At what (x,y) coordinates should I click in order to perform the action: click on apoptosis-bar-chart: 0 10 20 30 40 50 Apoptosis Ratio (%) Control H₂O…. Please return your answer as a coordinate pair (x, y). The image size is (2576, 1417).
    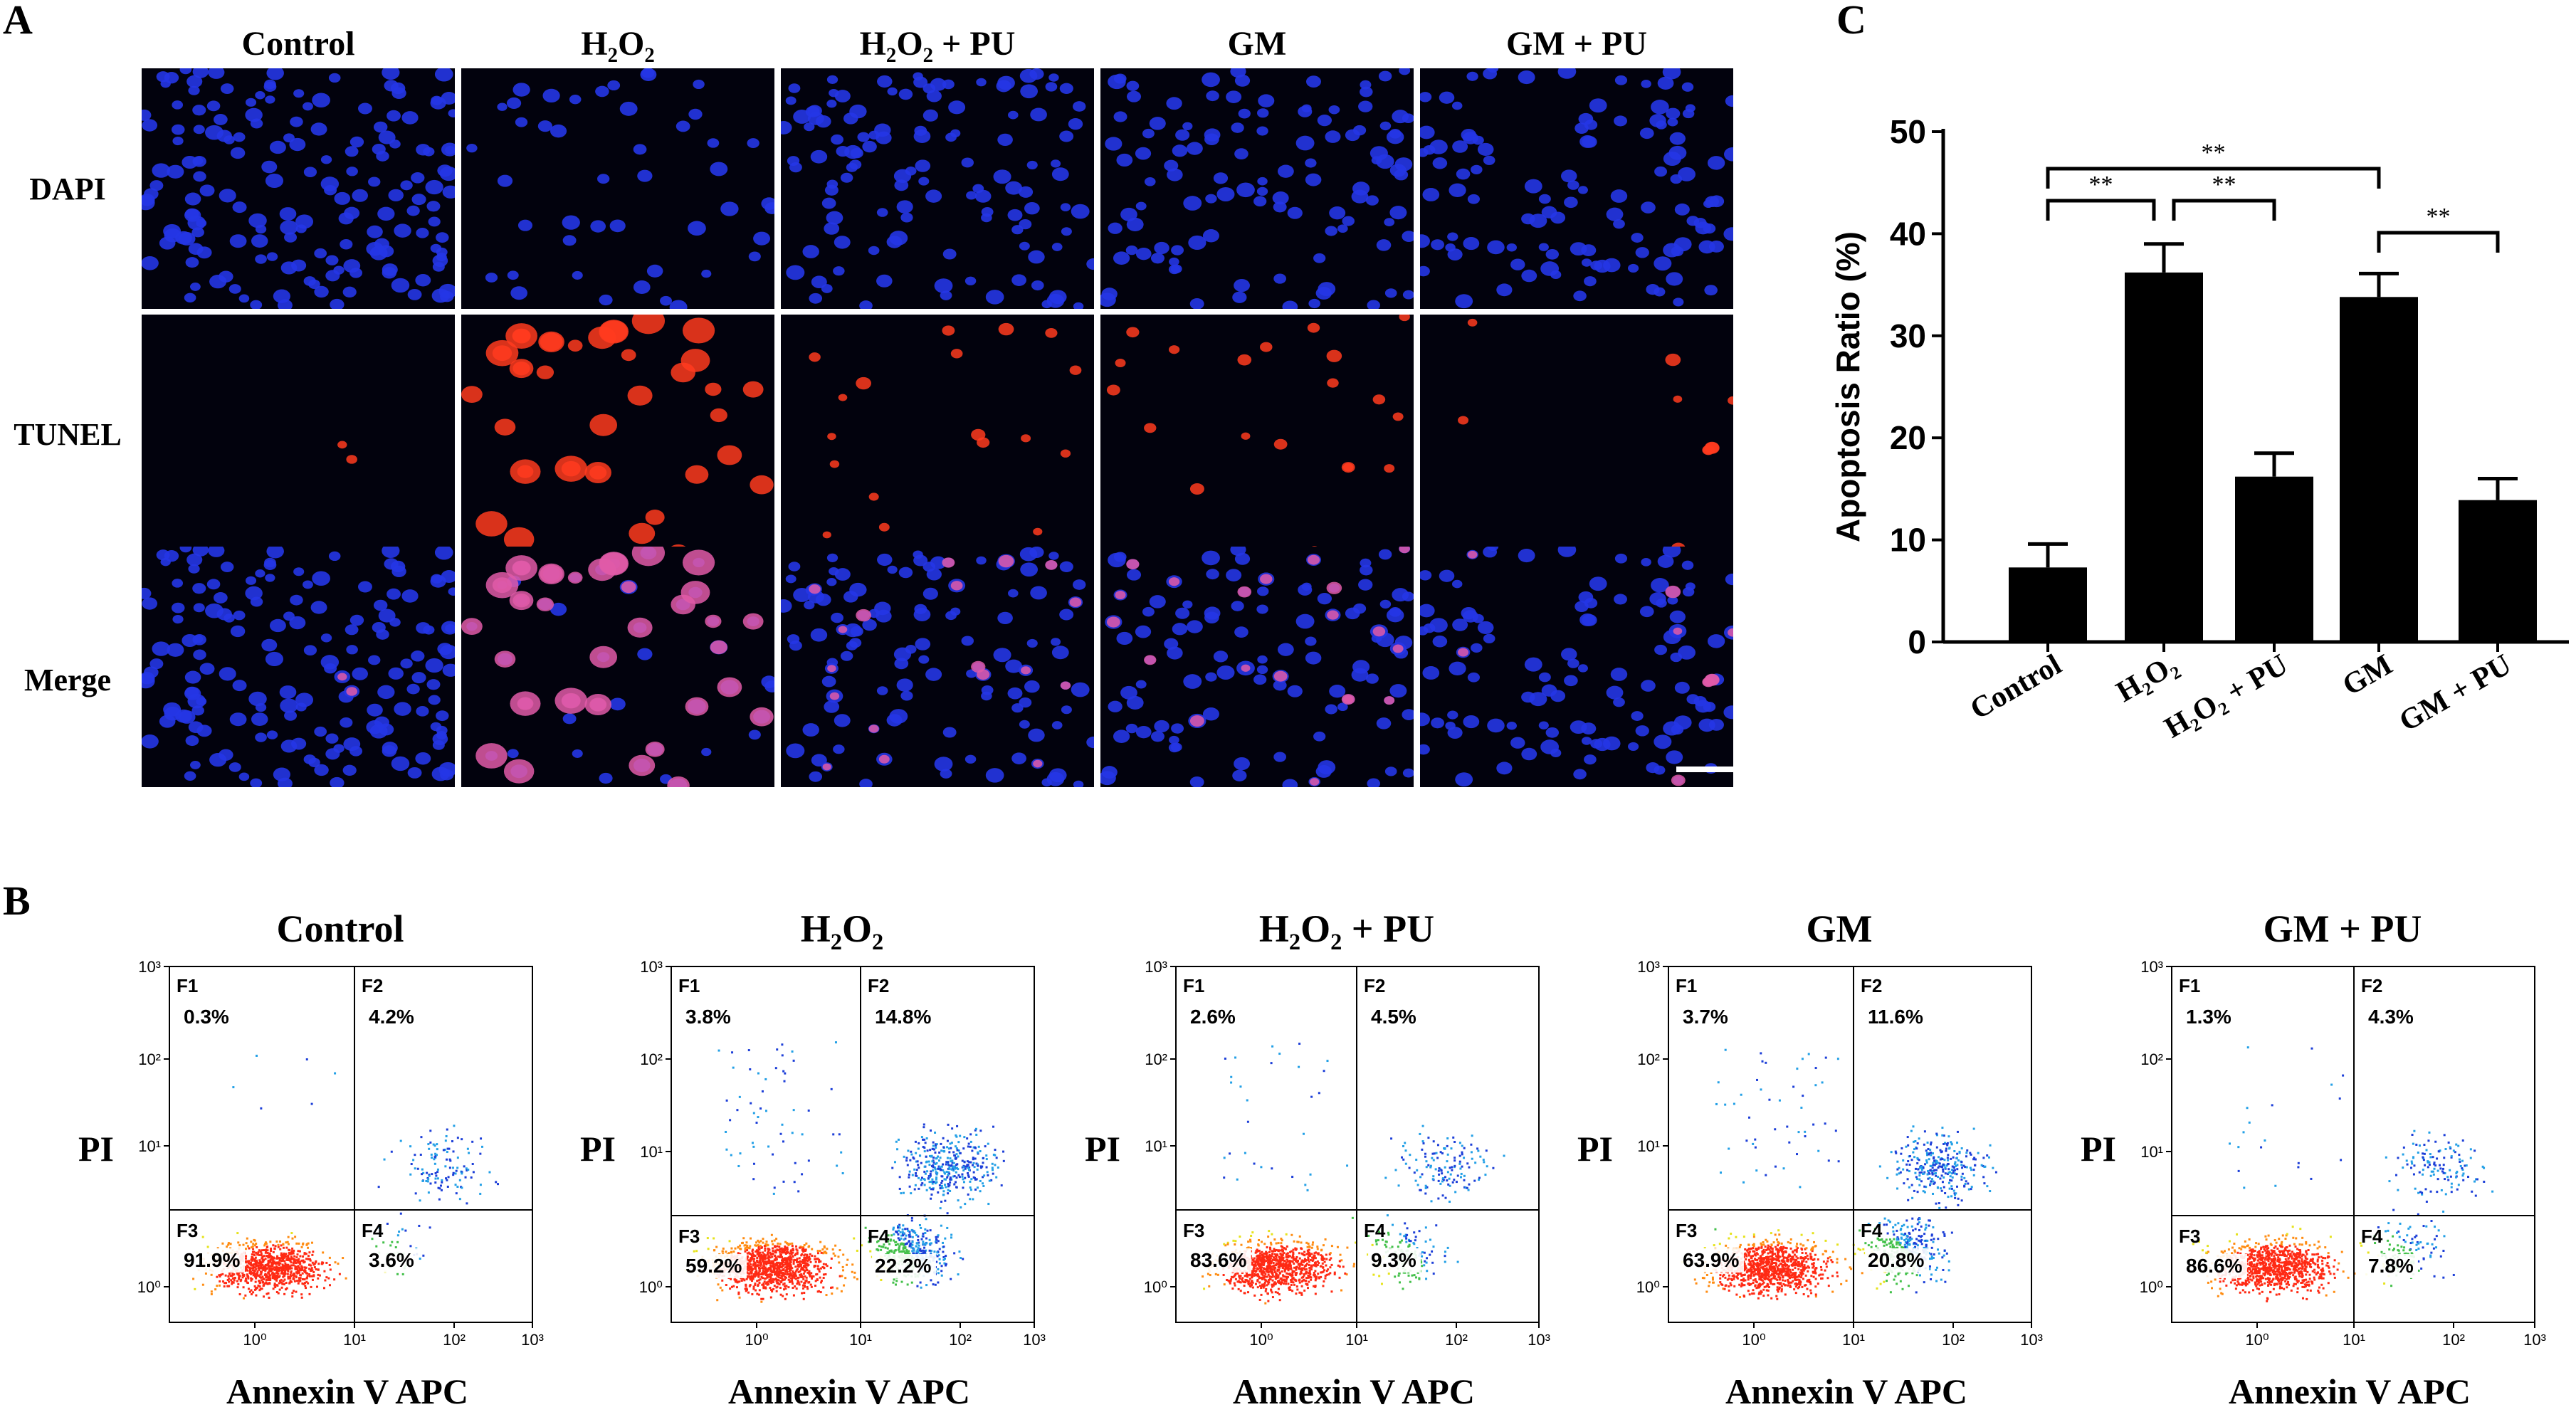
    Looking at the image, I should click on (2199, 428).